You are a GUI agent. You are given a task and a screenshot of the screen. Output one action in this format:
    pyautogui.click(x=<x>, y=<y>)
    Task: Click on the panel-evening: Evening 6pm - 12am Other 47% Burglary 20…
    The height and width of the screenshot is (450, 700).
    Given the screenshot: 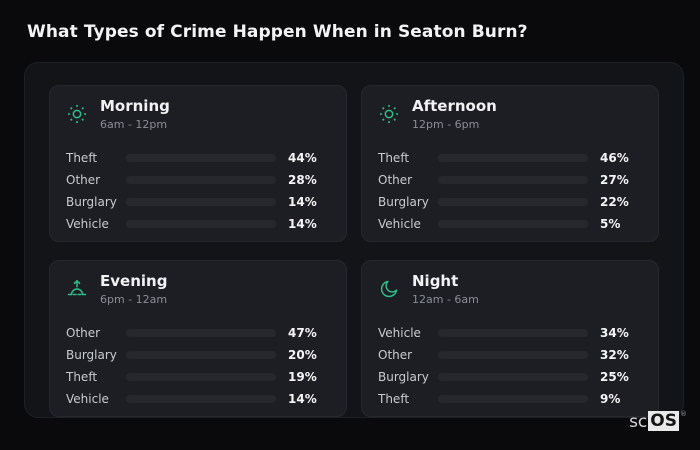 What is the action you would take?
    pyautogui.click(x=198, y=338)
    